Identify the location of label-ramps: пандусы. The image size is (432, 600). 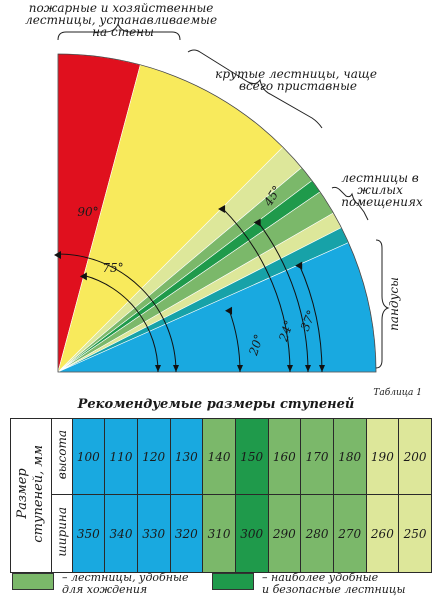
(394, 304).